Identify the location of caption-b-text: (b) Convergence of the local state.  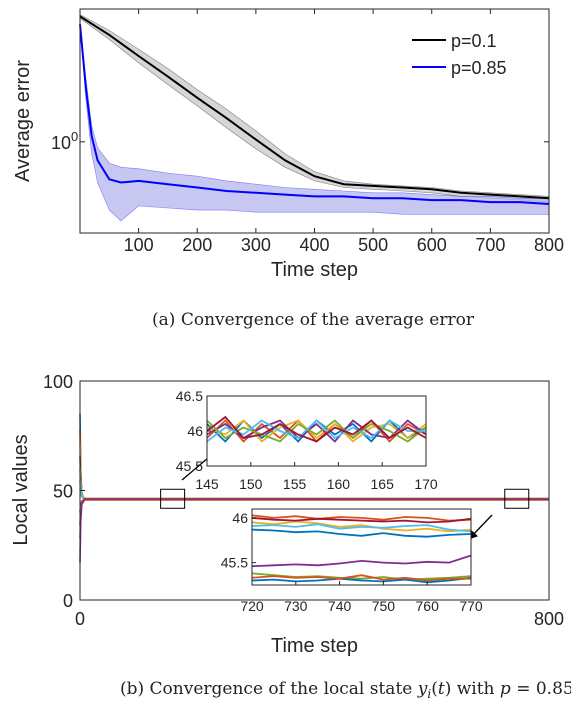
(269, 689).